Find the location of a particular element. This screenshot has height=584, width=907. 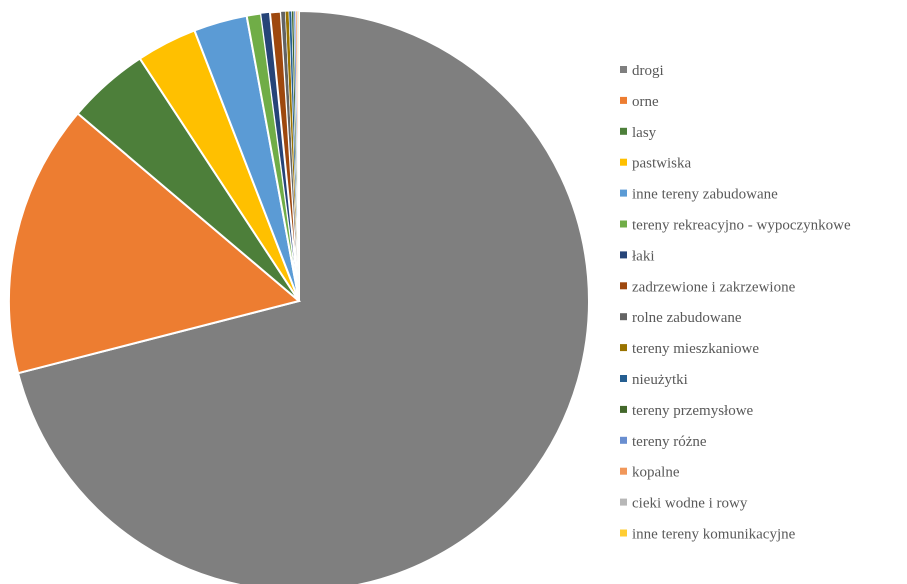

legend-item: tereny mieszkaniowe is located at coordinates (689, 349).